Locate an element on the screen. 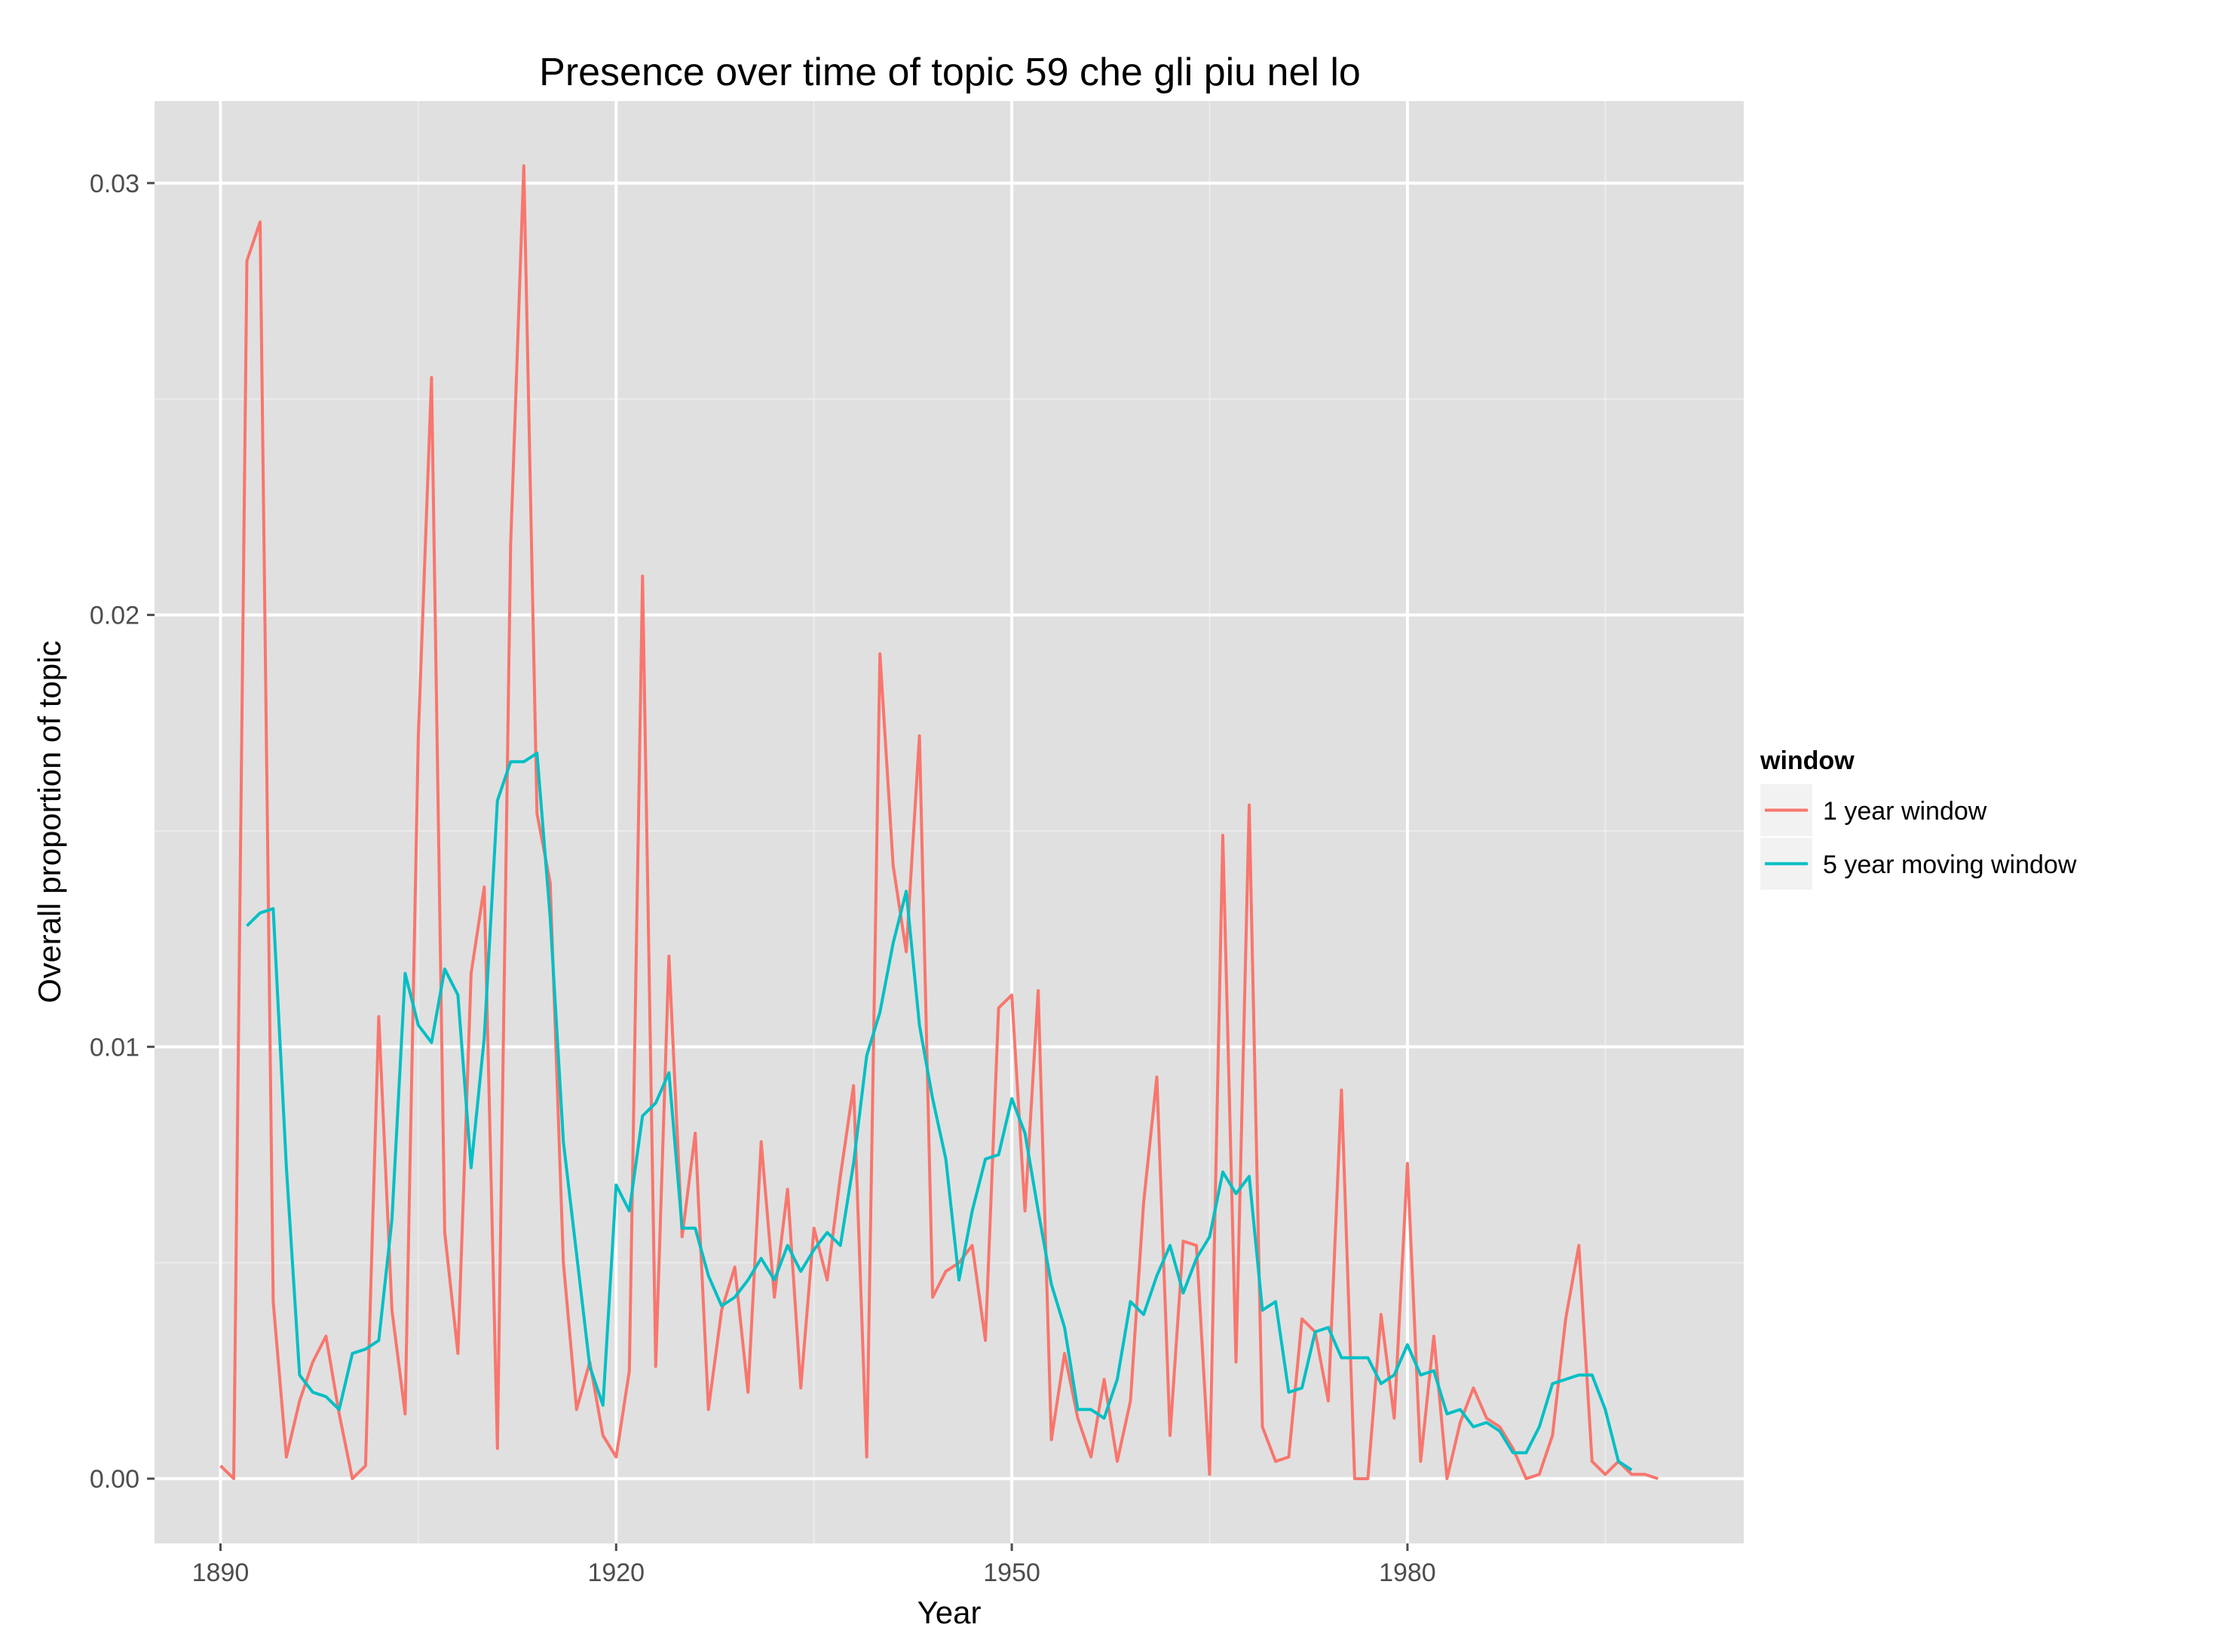 This screenshot has width=2230, height=1652. y-tick-label: 0.01 is located at coordinates (114, 1047).